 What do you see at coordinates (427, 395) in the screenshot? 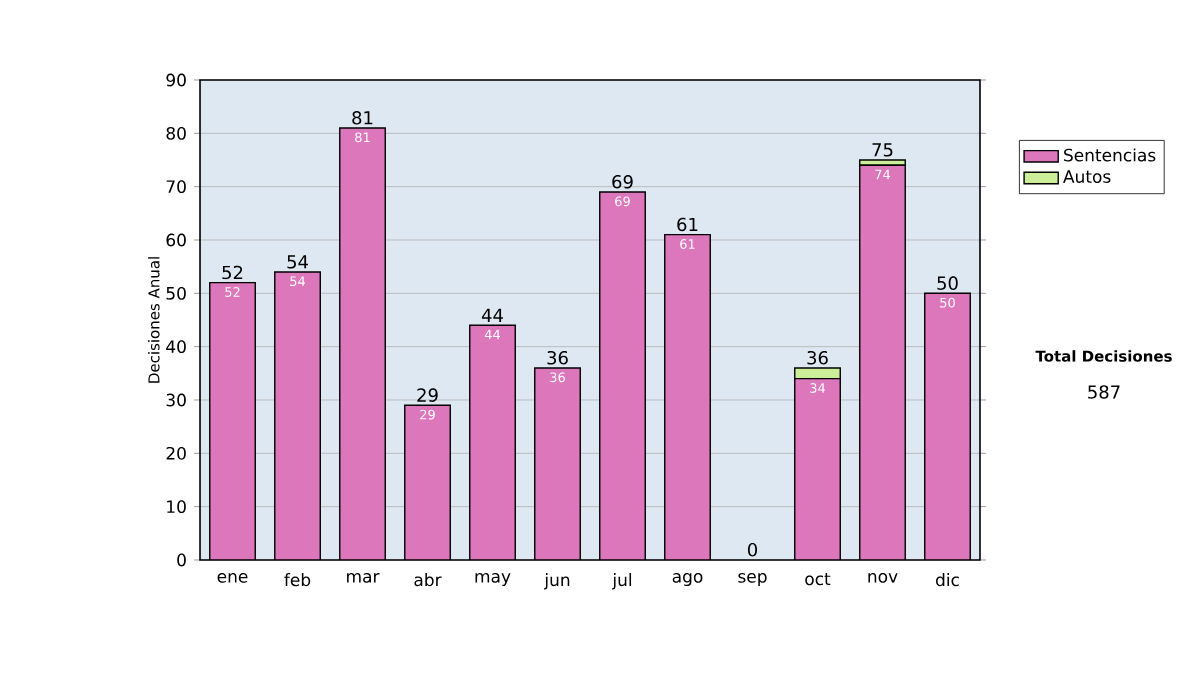
I see `total-label: 29` at bounding box center [427, 395].